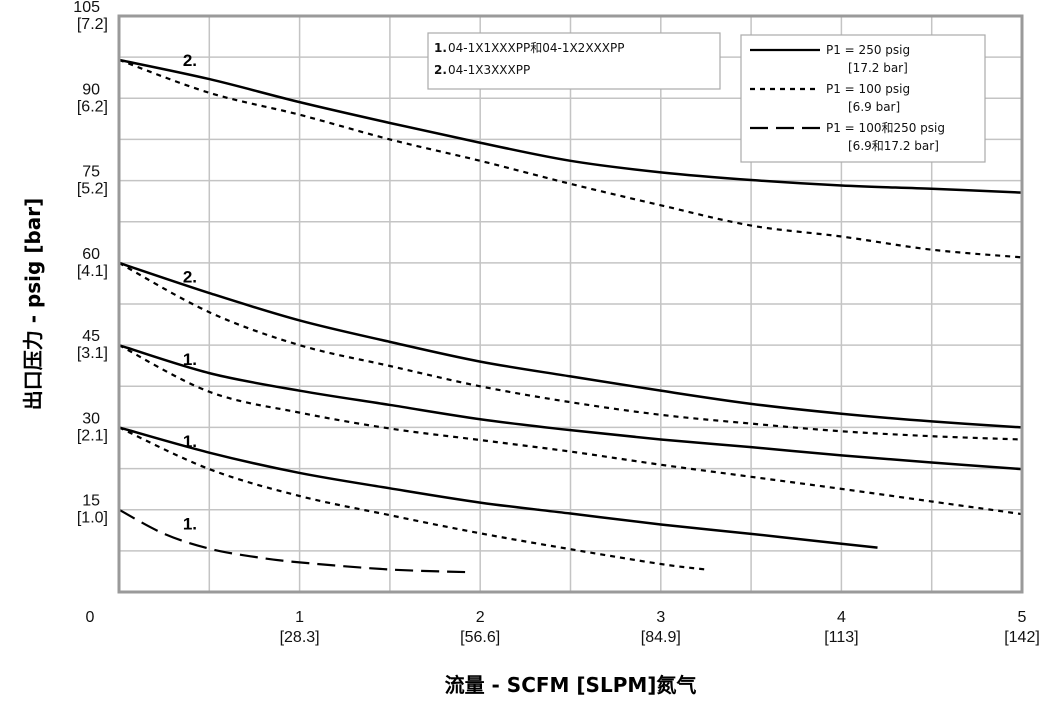  Describe the element at coordinates (91, 89) in the screenshot. I see `y-tick-label: 90` at that location.